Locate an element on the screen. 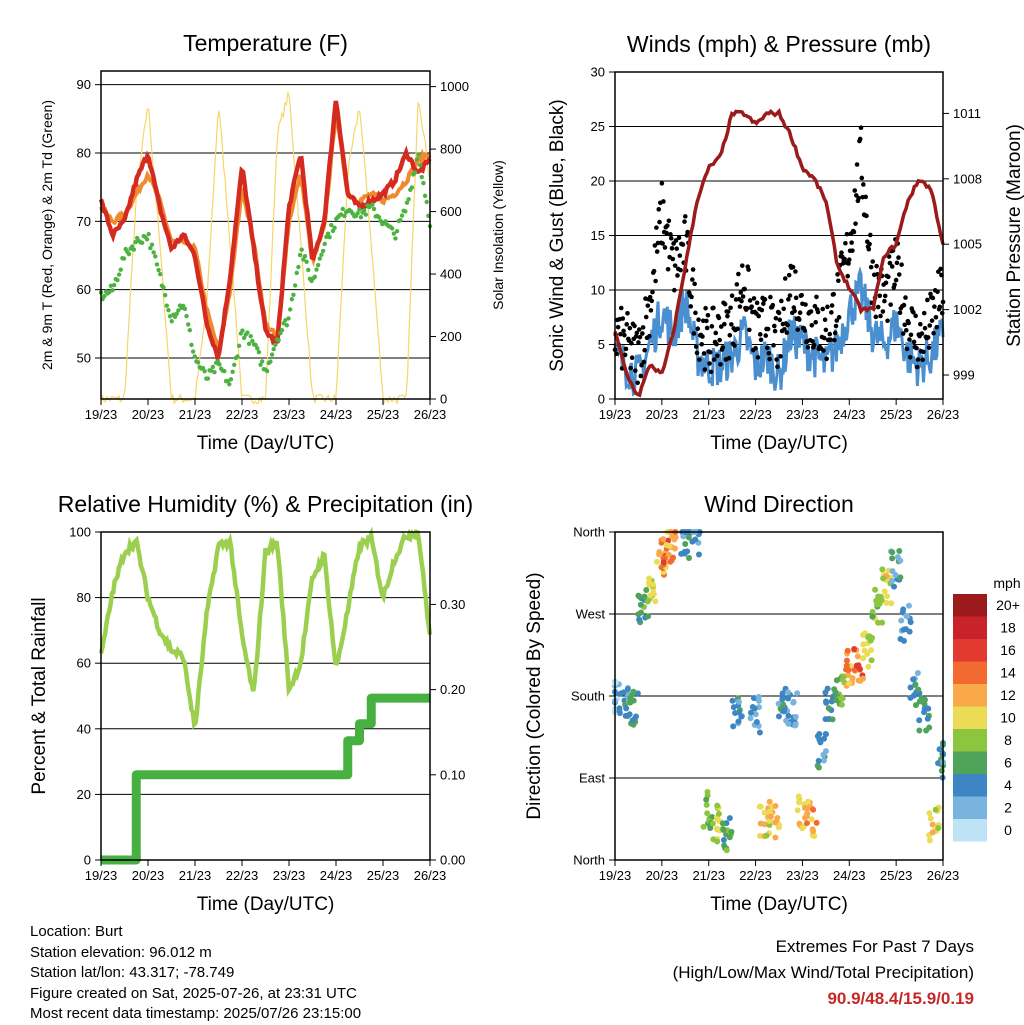 This screenshot has height=1025, width=1024. x-tick-label: 20/23 is located at coordinates (148, 414).